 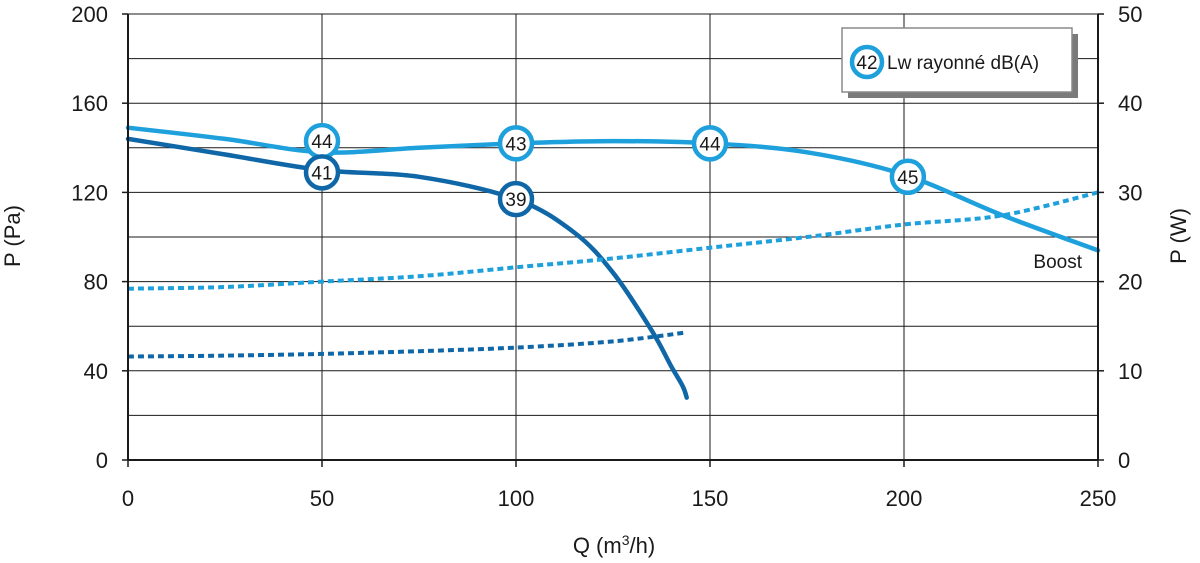 I want to click on y-tick-label-right: 30, so click(x=1130, y=192).